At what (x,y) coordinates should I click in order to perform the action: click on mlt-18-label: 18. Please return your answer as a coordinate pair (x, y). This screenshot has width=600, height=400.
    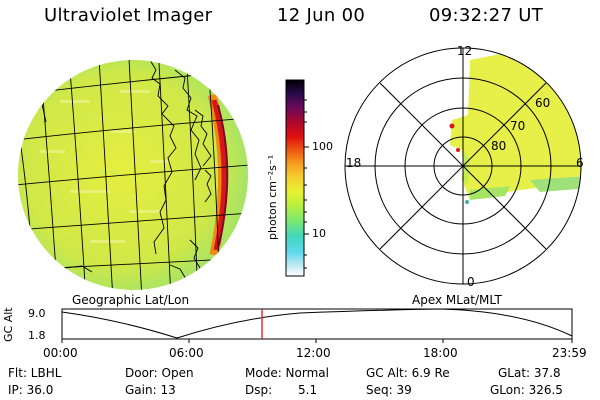
    Looking at the image, I should click on (354, 163).